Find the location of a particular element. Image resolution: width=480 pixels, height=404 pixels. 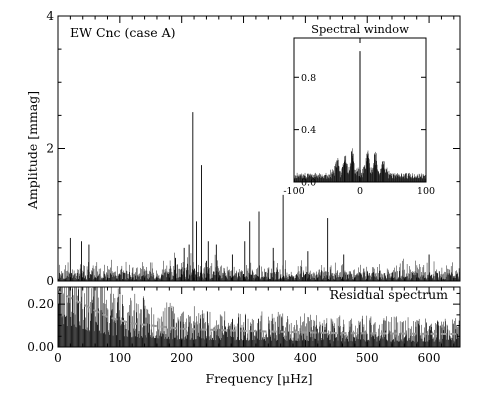

inset-x-tick-label-0: -100 is located at coordinates (293, 191).